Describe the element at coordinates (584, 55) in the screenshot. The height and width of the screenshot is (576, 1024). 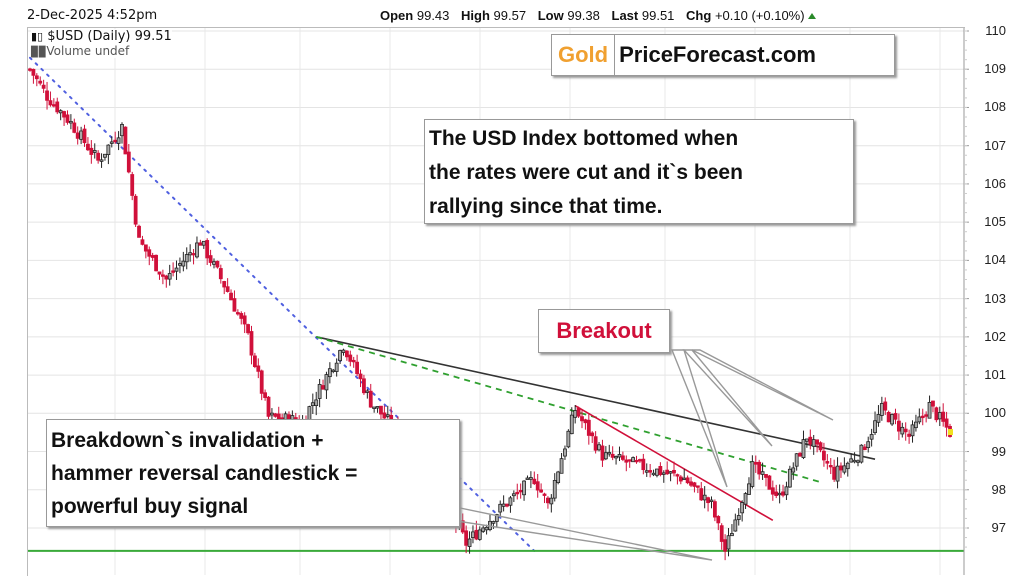
I see `brand-gold: Gold` at that location.